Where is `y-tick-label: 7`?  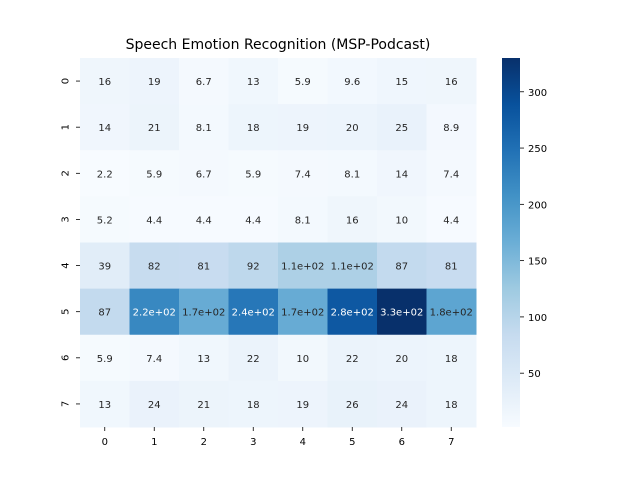 y-tick-label: 7 is located at coordinates (66, 404).